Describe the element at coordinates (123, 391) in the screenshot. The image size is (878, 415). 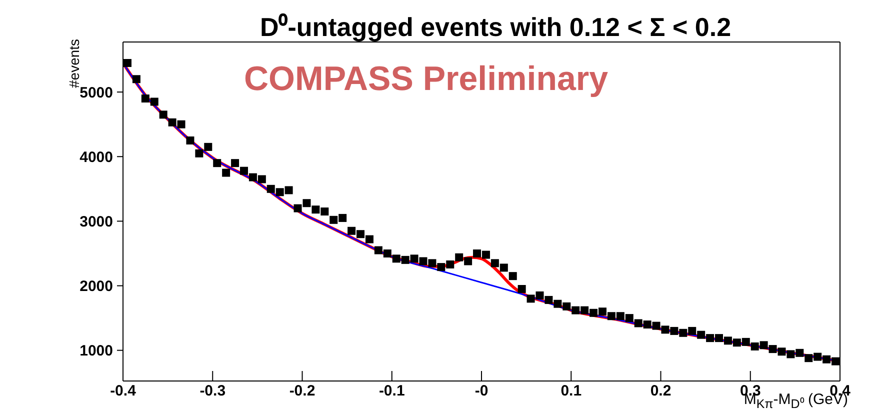
I see `x-tick-label: -0.4` at that location.